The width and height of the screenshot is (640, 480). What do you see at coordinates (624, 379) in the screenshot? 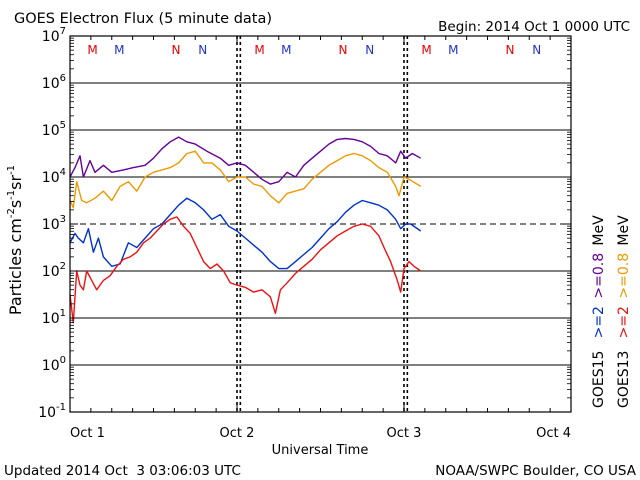
I see `legend-label: GOES13` at bounding box center [624, 379].